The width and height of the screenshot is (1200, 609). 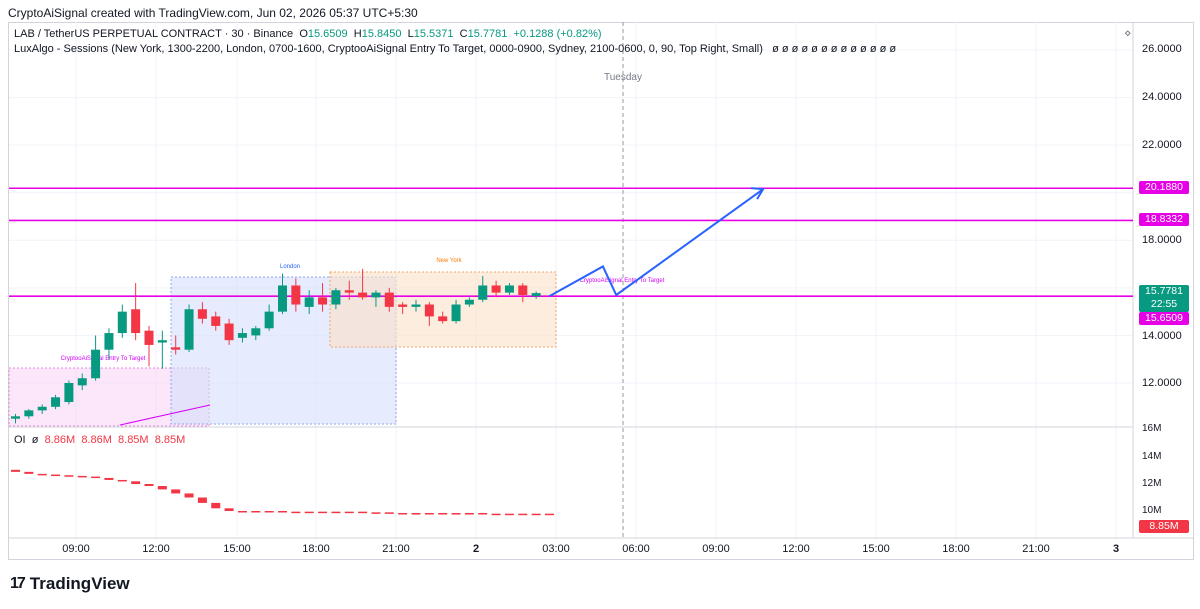 What do you see at coordinates (1128, 33) in the screenshot?
I see `settings-icon: ⋄` at bounding box center [1128, 33].